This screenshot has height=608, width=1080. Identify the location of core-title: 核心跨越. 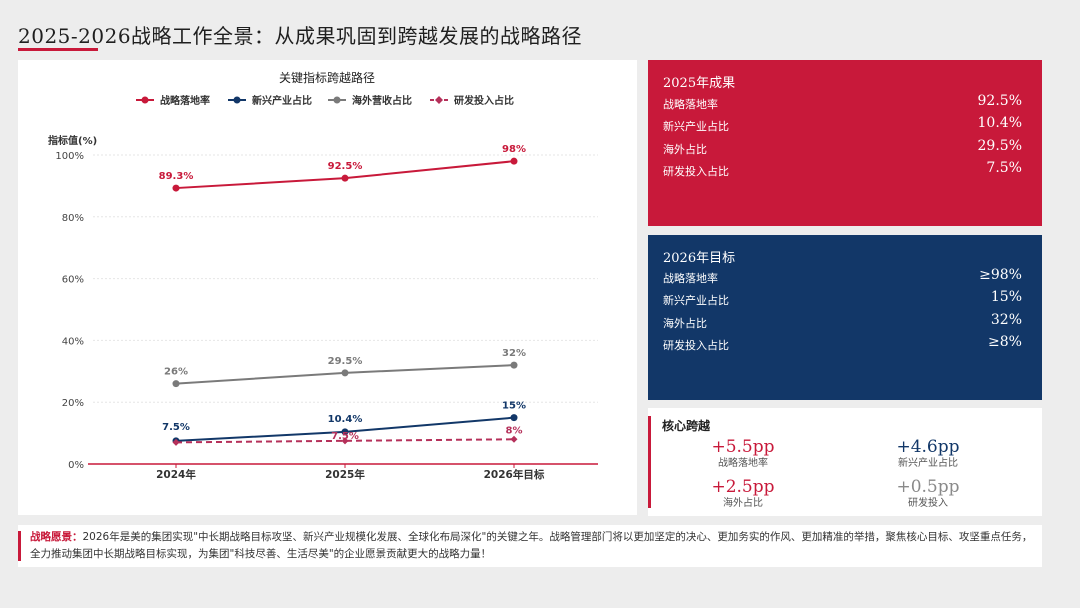
(686, 426).